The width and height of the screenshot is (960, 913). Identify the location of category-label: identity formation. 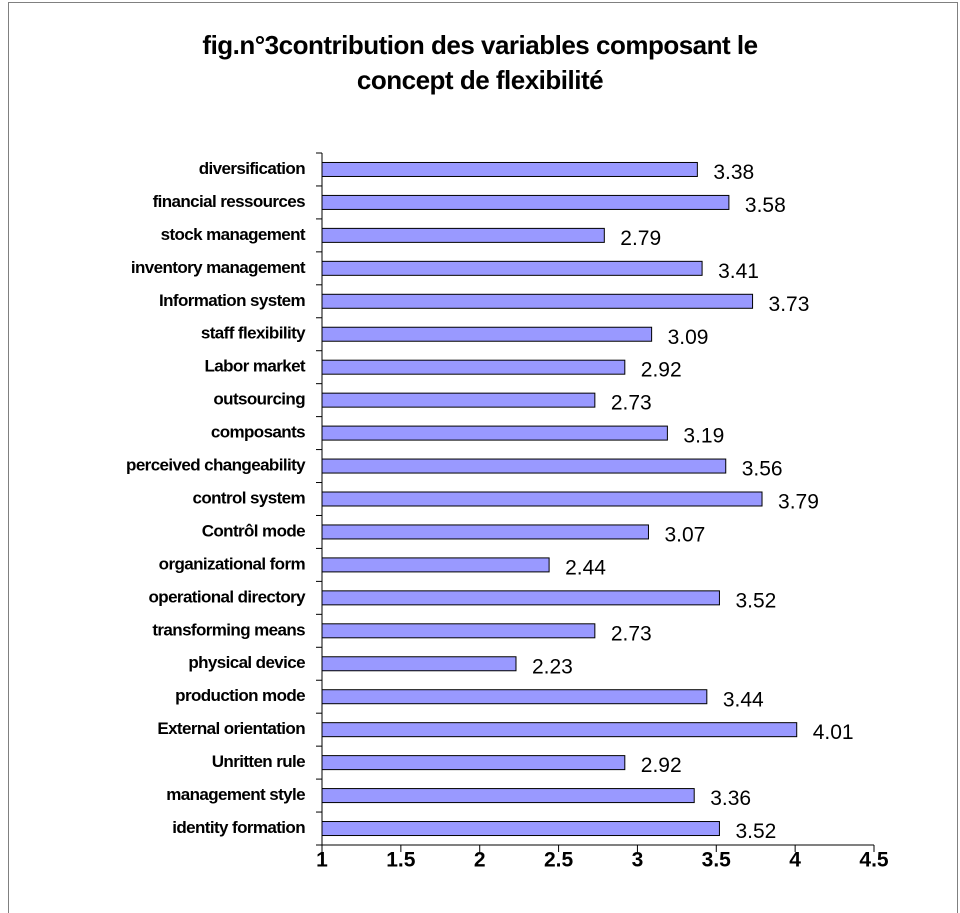
(238, 827).